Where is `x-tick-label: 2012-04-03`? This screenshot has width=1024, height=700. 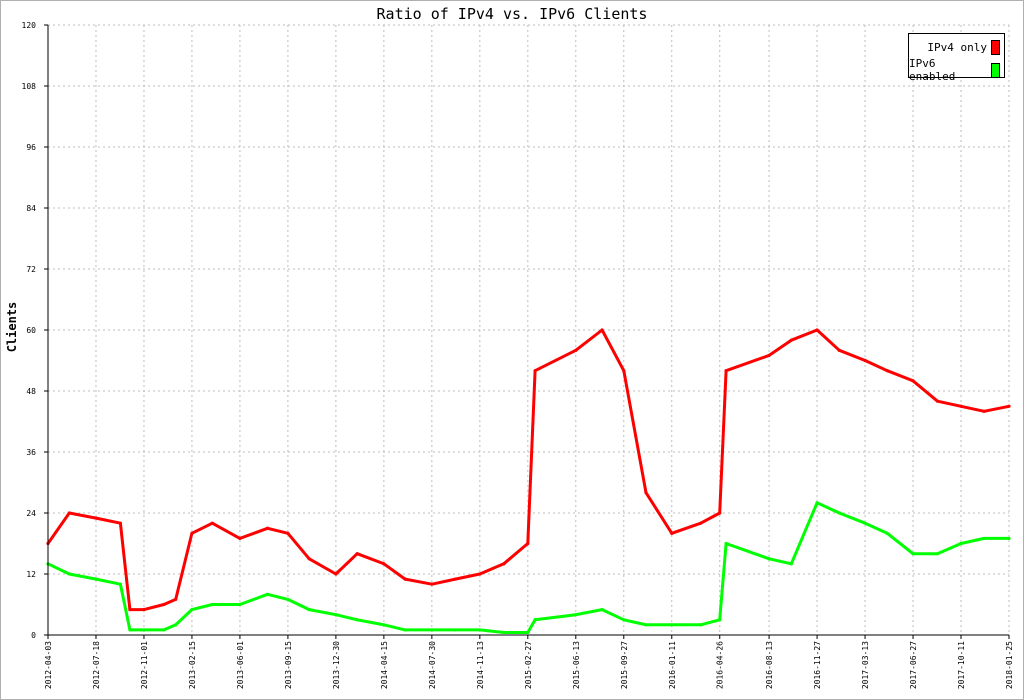
x-tick-label: 2012-04-03 is located at coordinates (48, 665).